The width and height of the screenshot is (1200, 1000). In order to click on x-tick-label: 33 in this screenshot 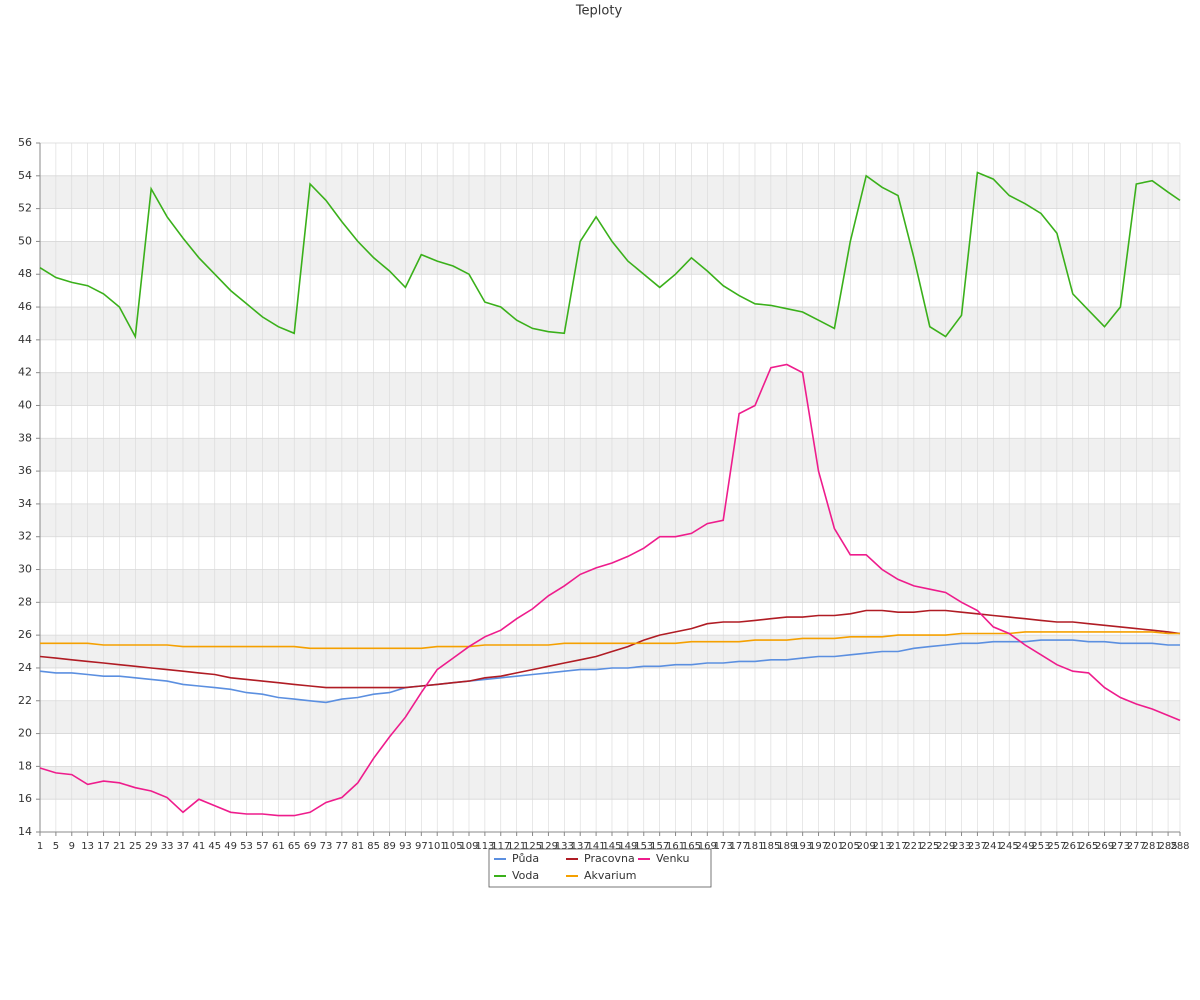, I will do `click(167, 846)`.